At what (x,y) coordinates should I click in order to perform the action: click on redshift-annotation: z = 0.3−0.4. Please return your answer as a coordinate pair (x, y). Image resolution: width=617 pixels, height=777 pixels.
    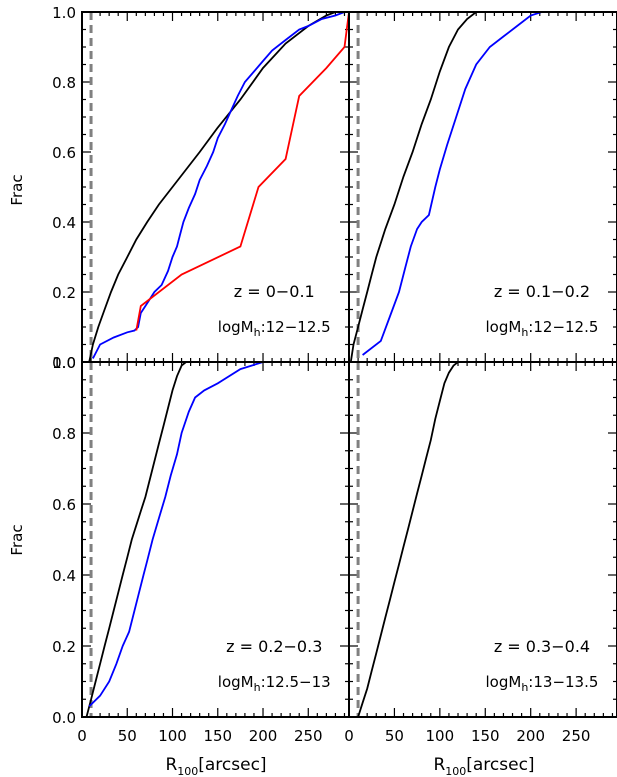
    Looking at the image, I should click on (542, 646).